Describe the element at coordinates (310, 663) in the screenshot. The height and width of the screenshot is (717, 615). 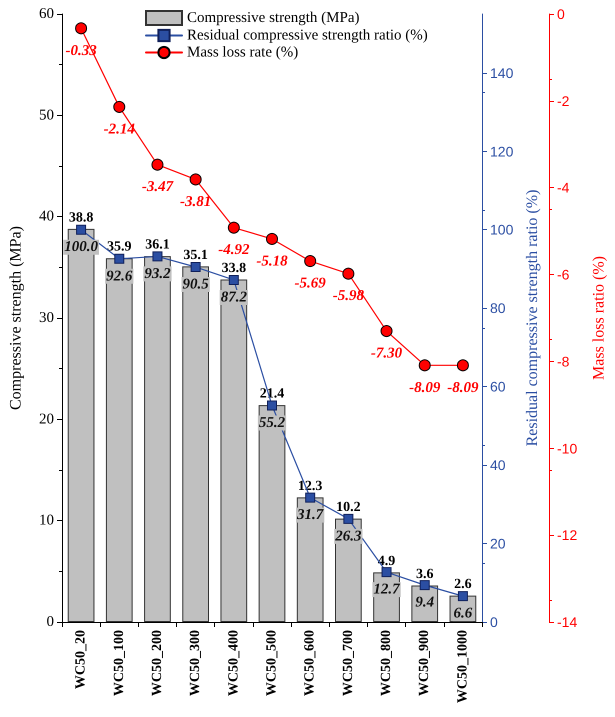
I see `x-tick-label: WC50_600` at that location.